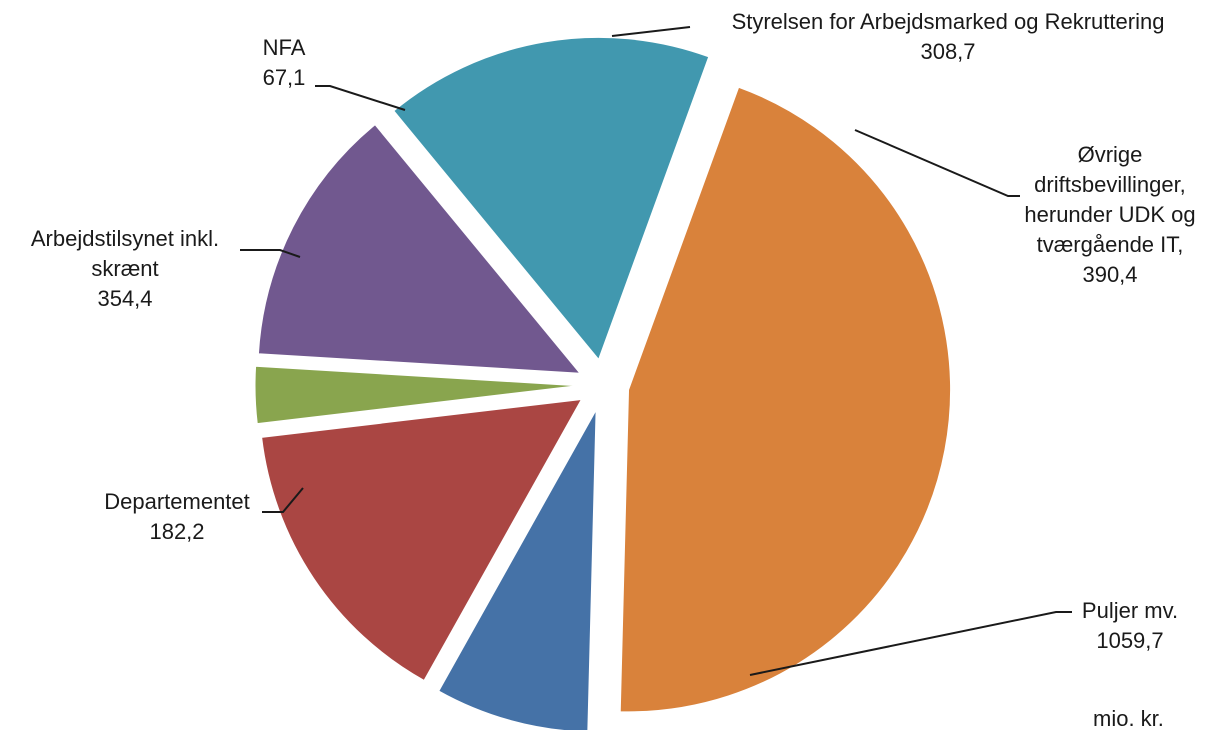 This screenshot has width=1218, height=732. I want to click on slice-value: 308,7, so click(948, 51).